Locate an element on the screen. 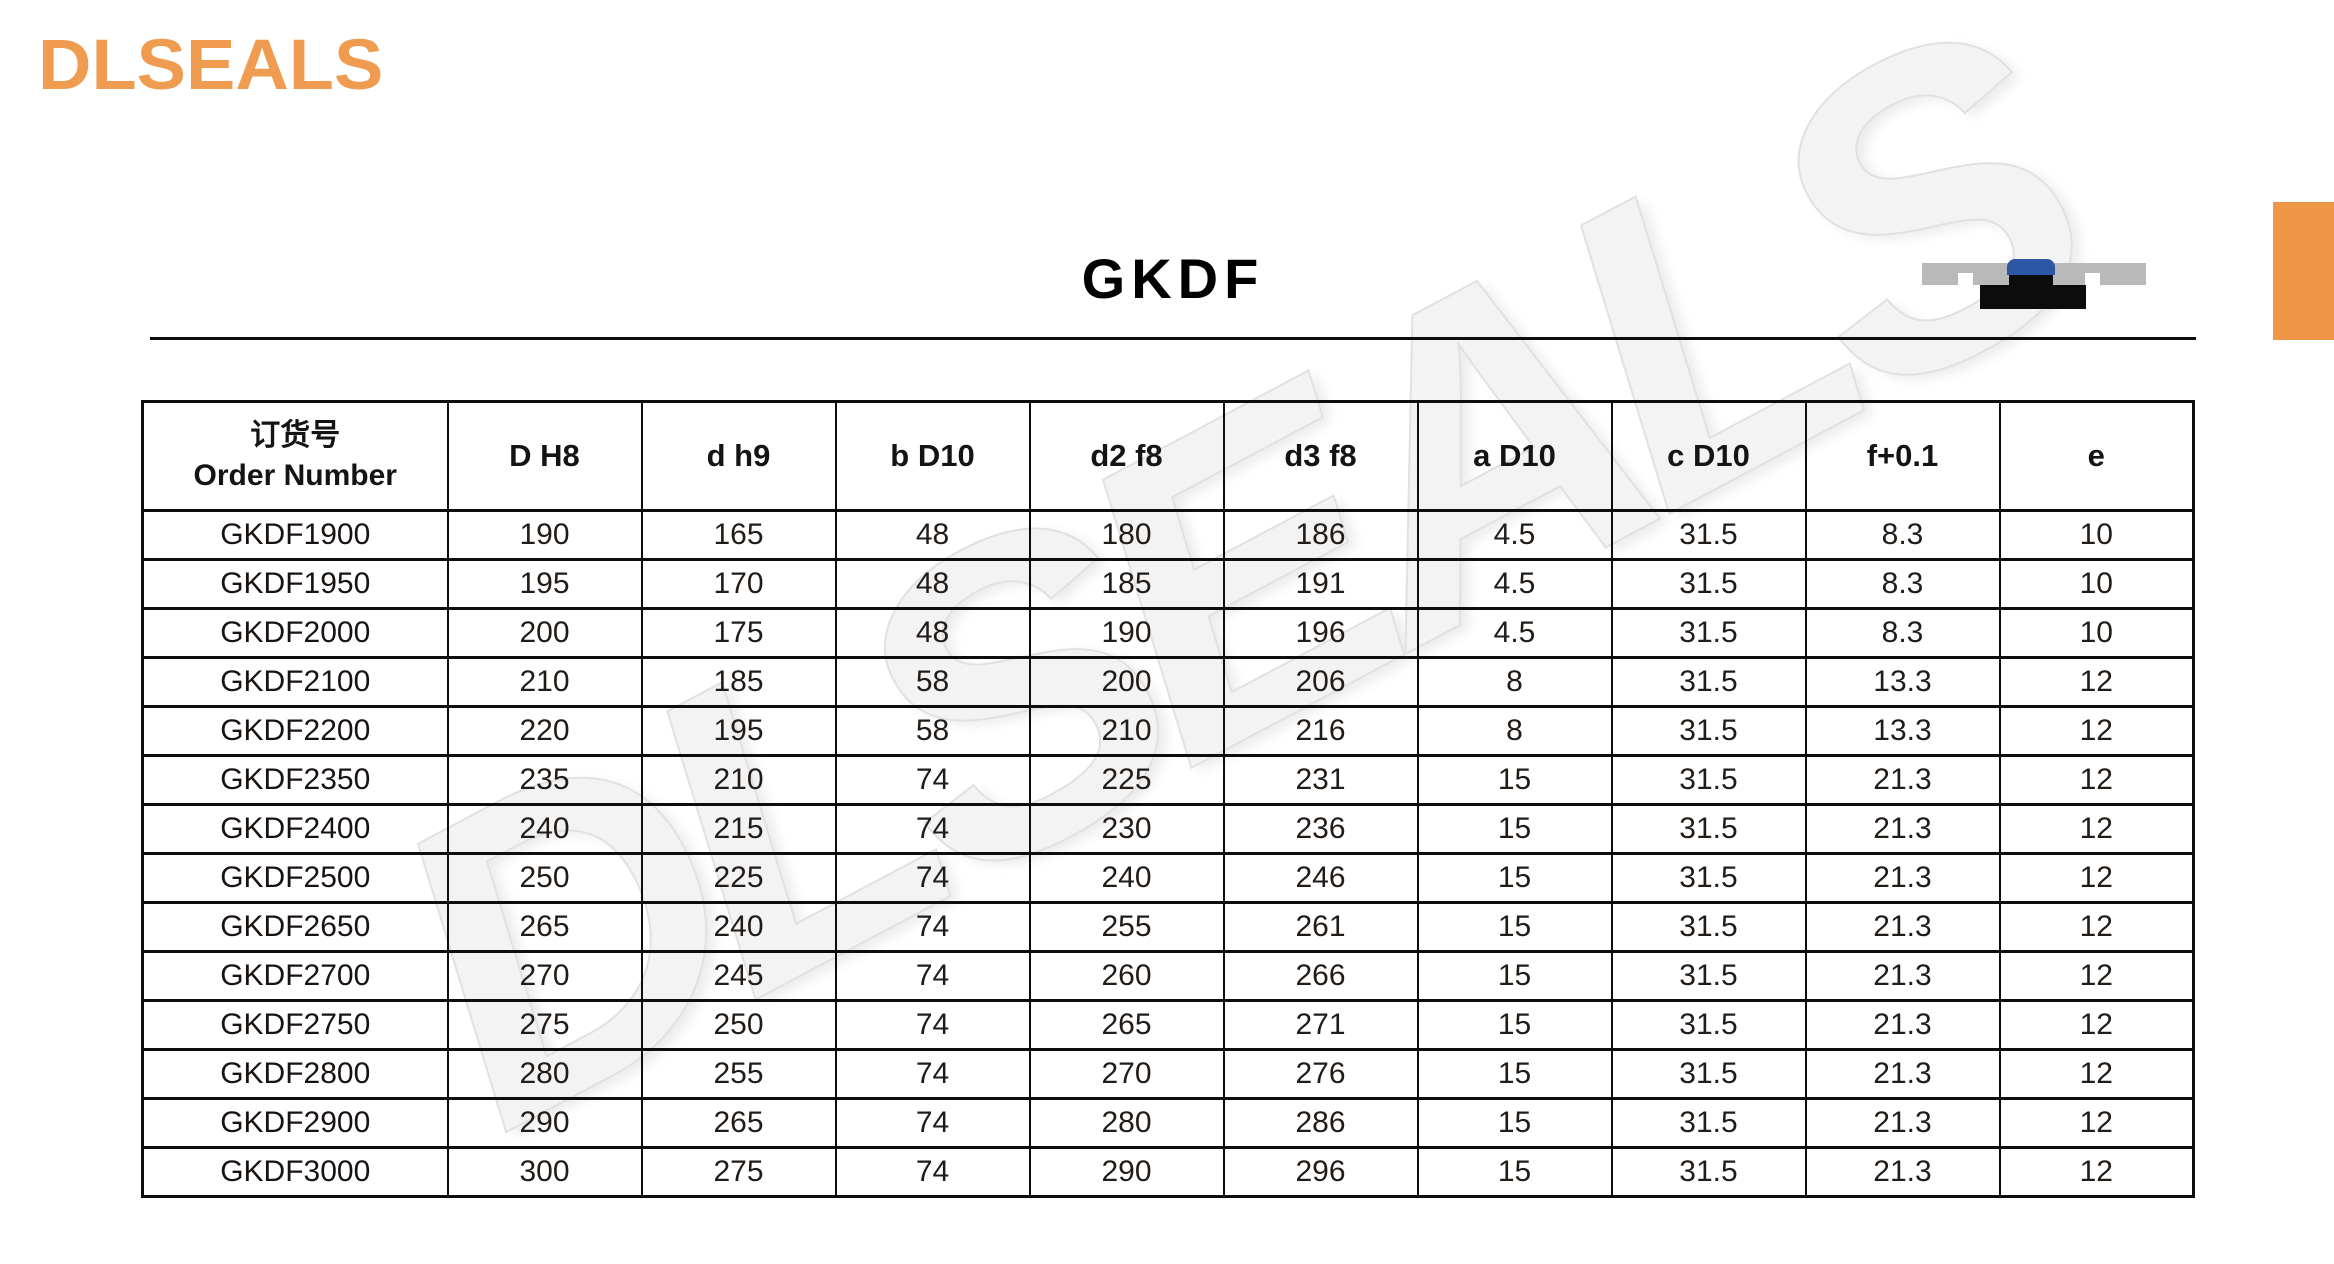 This screenshot has height=1264, width=2334. table-row-gkdf2800: GKDF2800 280 255 74 270 276 15 31.5 21.3 12 is located at coordinates (1168, 1074).